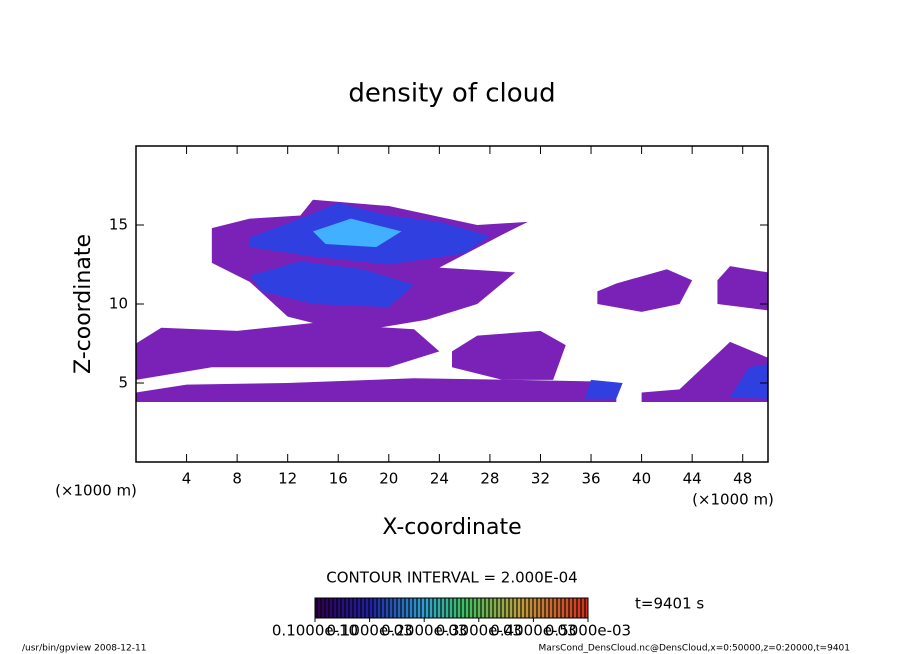 This screenshot has height=654, width=904. What do you see at coordinates (588, 631) in the screenshot?
I see `colorbar-tick-label: 0.5000e-03` at bounding box center [588, 631].